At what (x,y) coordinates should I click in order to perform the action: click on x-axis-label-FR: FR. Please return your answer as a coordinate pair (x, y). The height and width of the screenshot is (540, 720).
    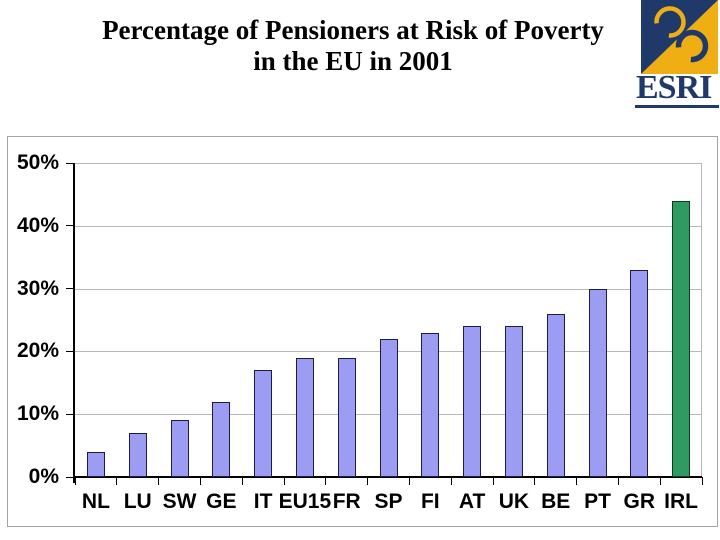
    Looking at the image, I should click on (346, 501).